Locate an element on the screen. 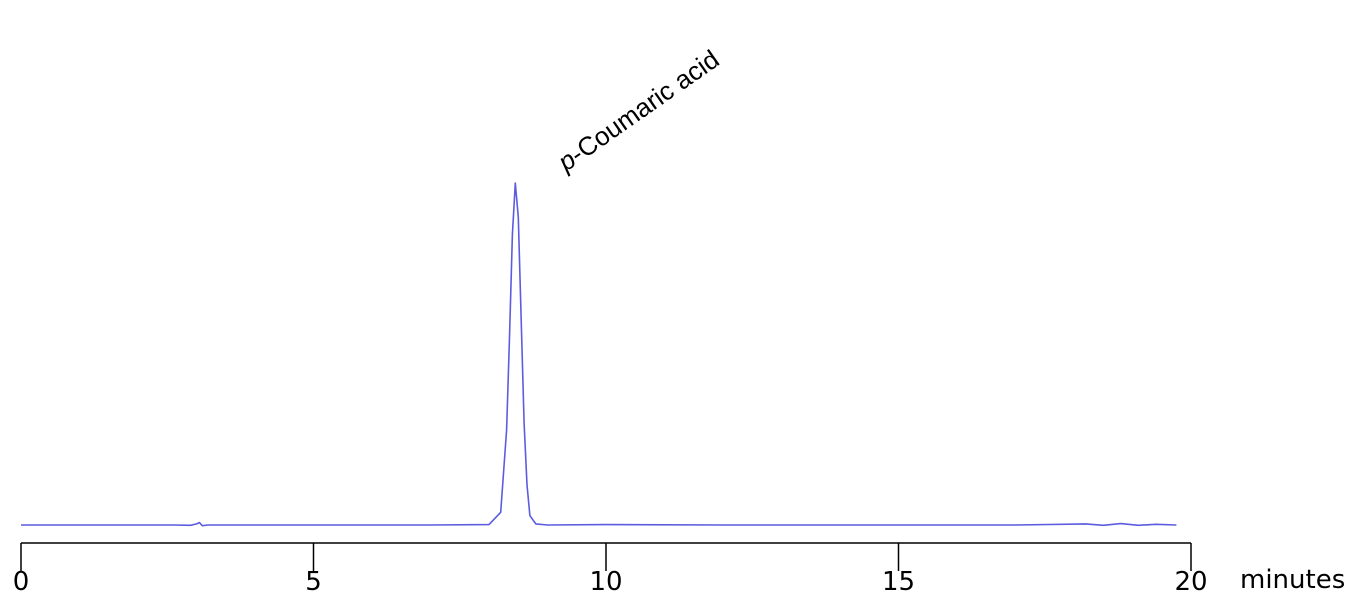 The width and height of the screenshot is (1354, 595). x-axis-tick-label: 0 is located at coordinates (21, 581).